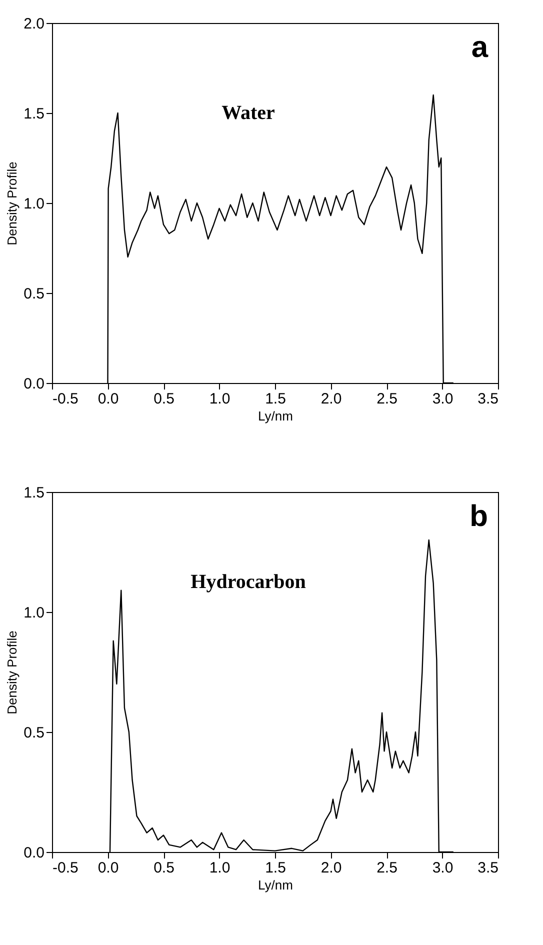  I want to click on annotation: Hydrocarbon, so click(248, 582).